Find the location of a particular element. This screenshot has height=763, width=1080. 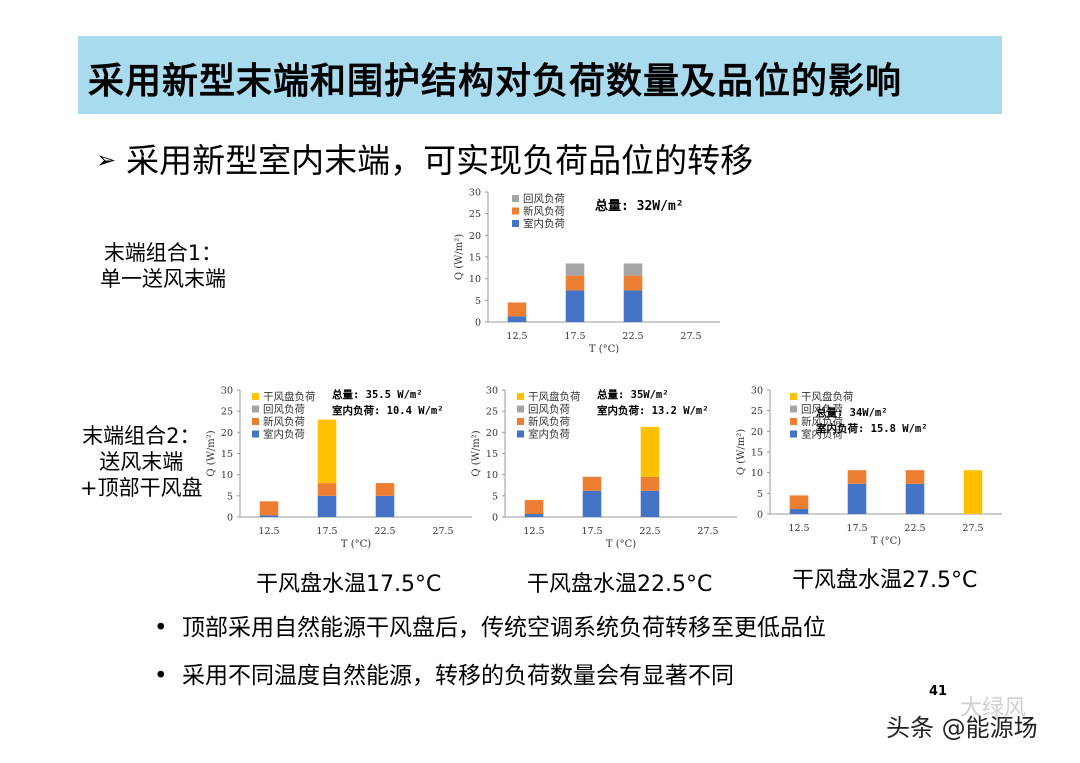

bullet-text: 顶部采用自然能源干风盘后，传统空调系统负荷转移至更低品位 is located at coordinates (504, 628).